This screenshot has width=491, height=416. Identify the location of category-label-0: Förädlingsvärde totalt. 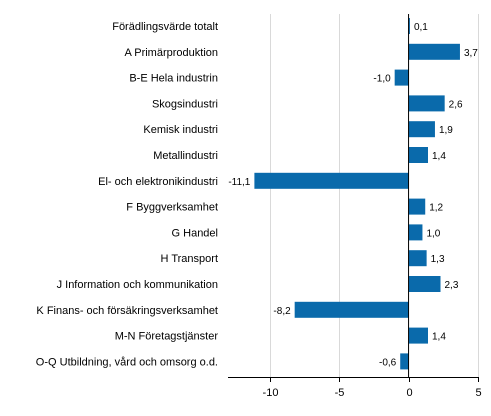
(165, 27).